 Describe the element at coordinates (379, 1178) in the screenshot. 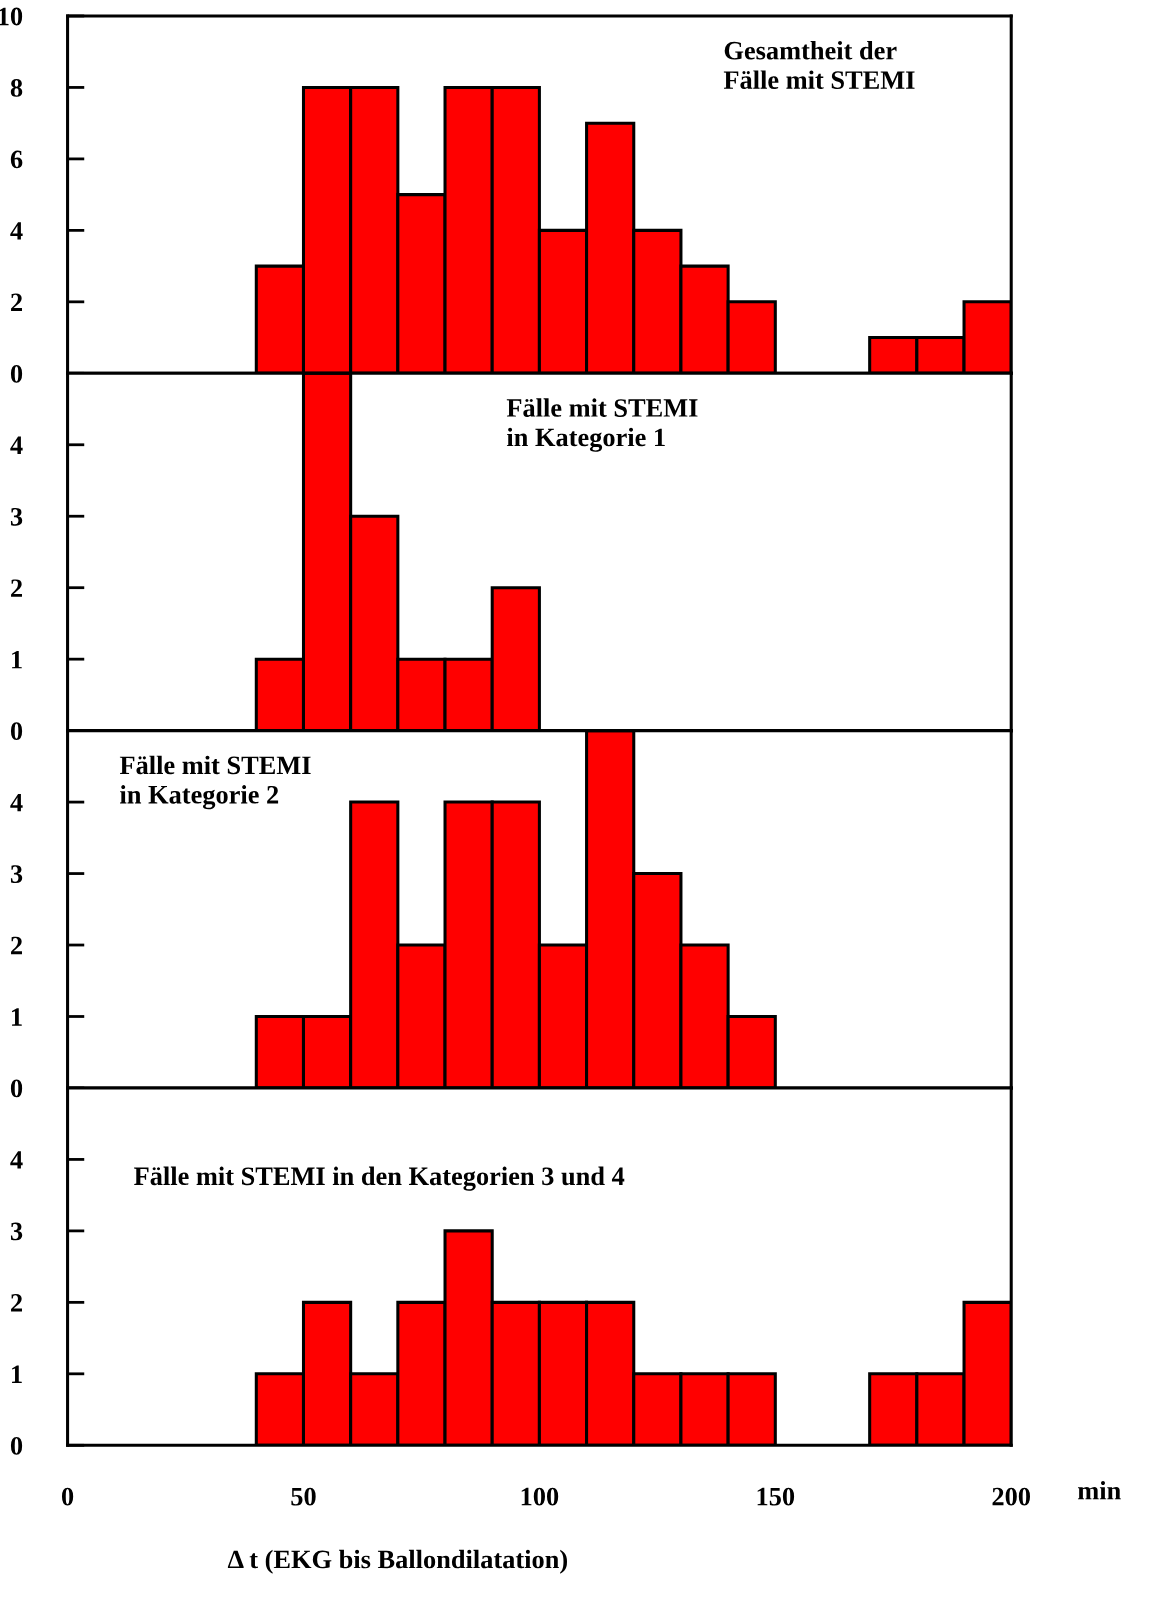

I see `annotation: Fälle mit STEMI in den Kategorien 3 und 4` at that location.